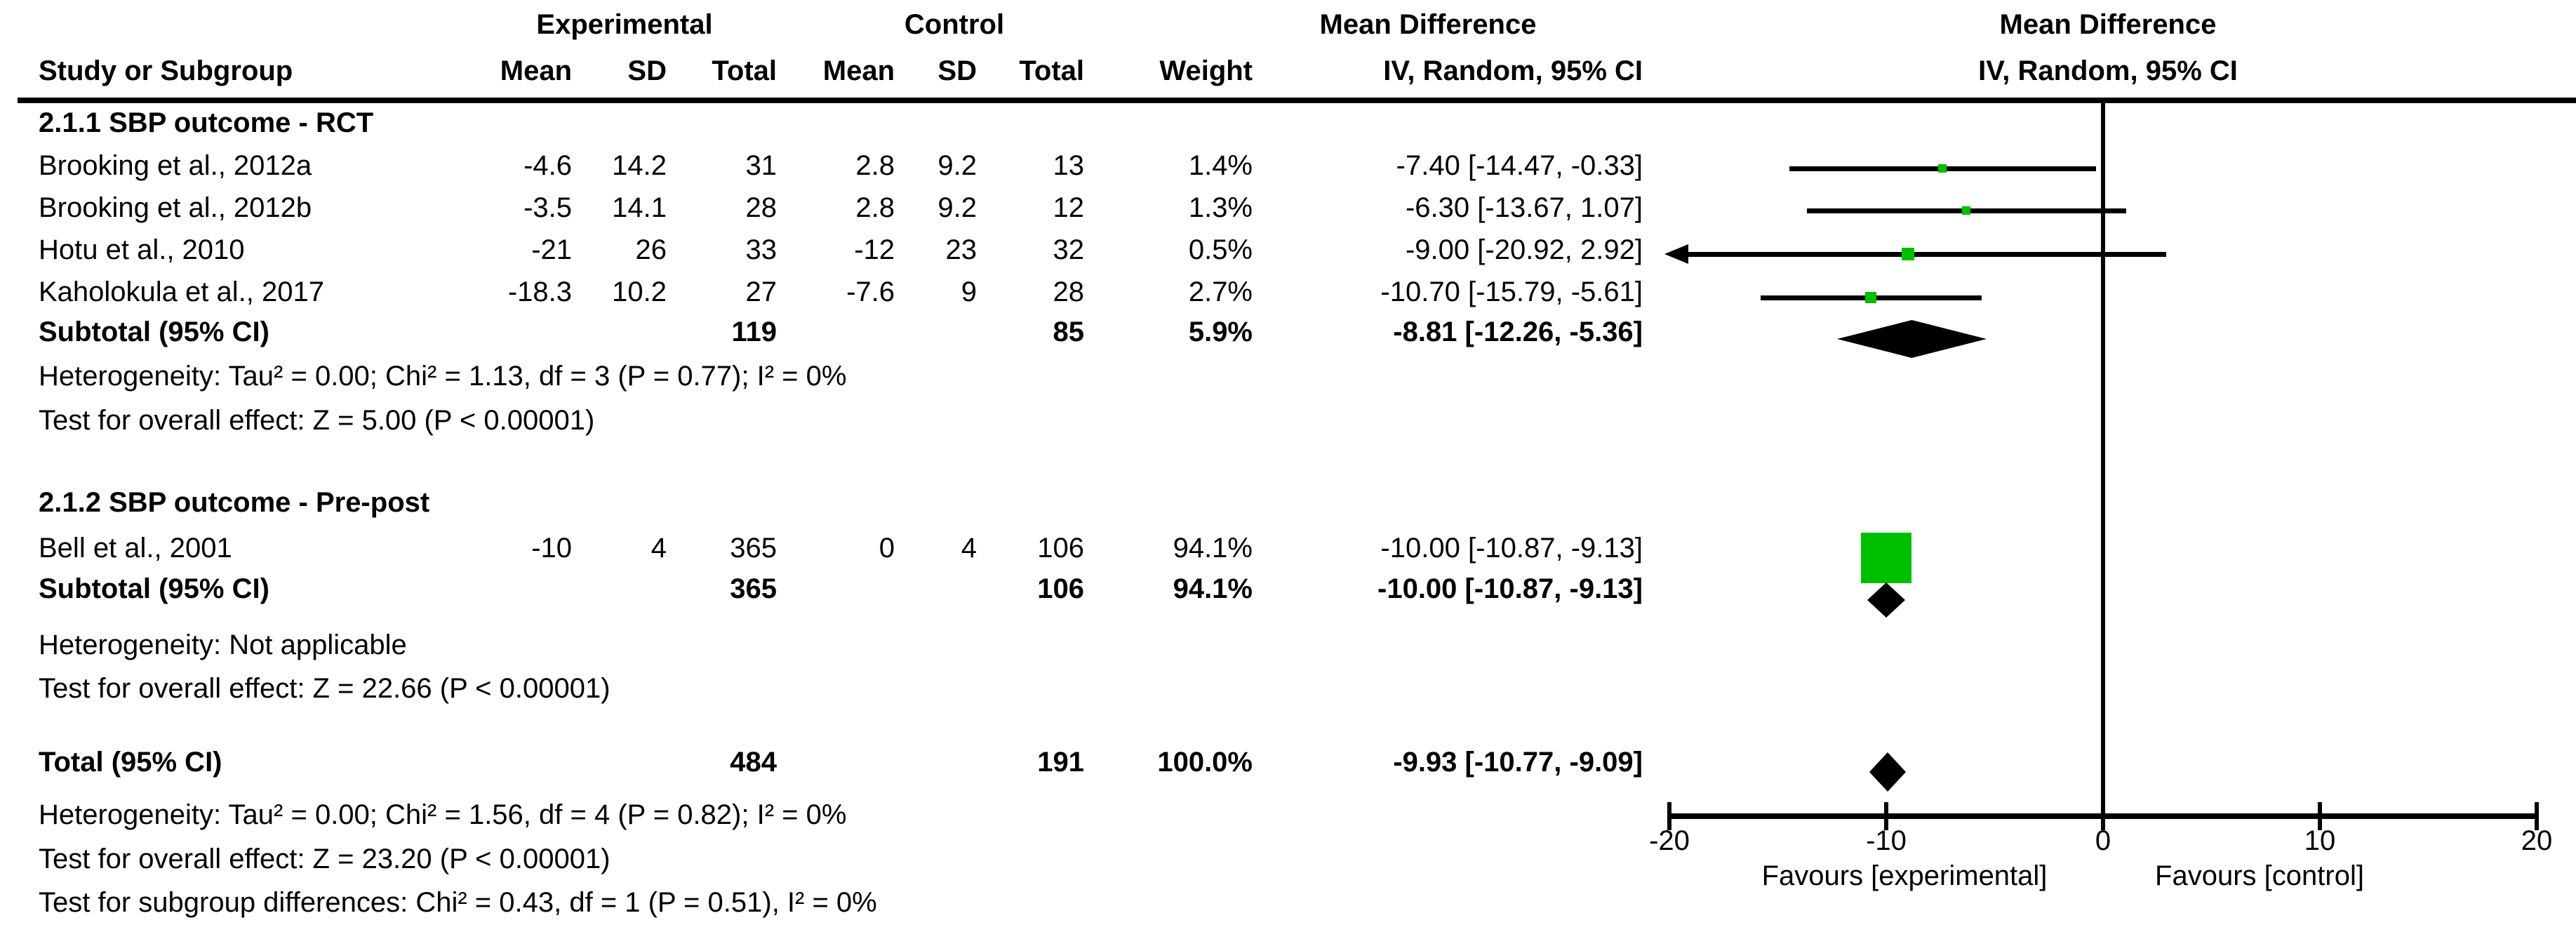 This screenshot has height=939, width=2576. Describe the element at coordinates (1220, 165) in the screenshot. I see `weight: 1.4%` at that location.